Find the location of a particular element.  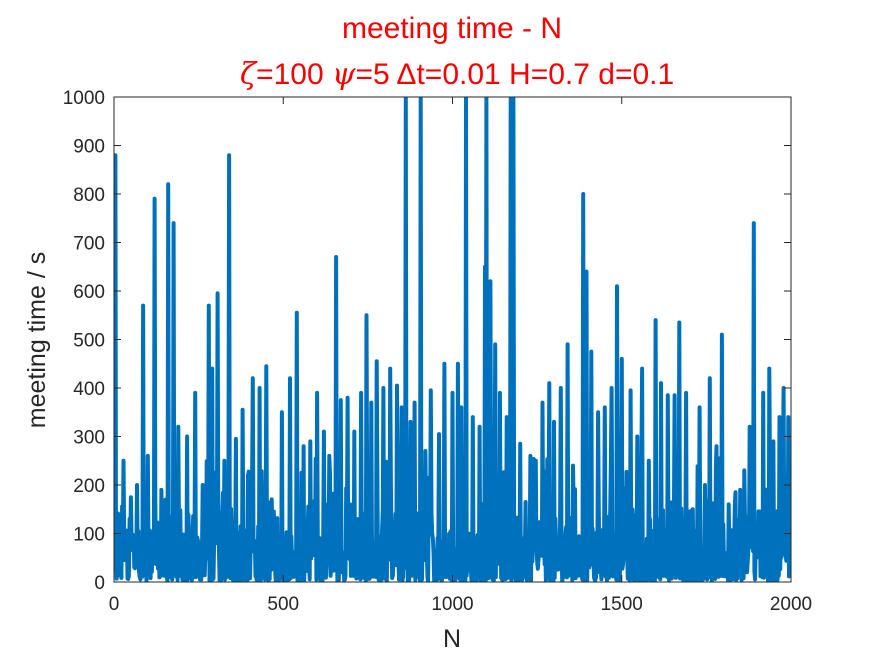

y-tick-label: 100 is located at coordinates (89, 535).